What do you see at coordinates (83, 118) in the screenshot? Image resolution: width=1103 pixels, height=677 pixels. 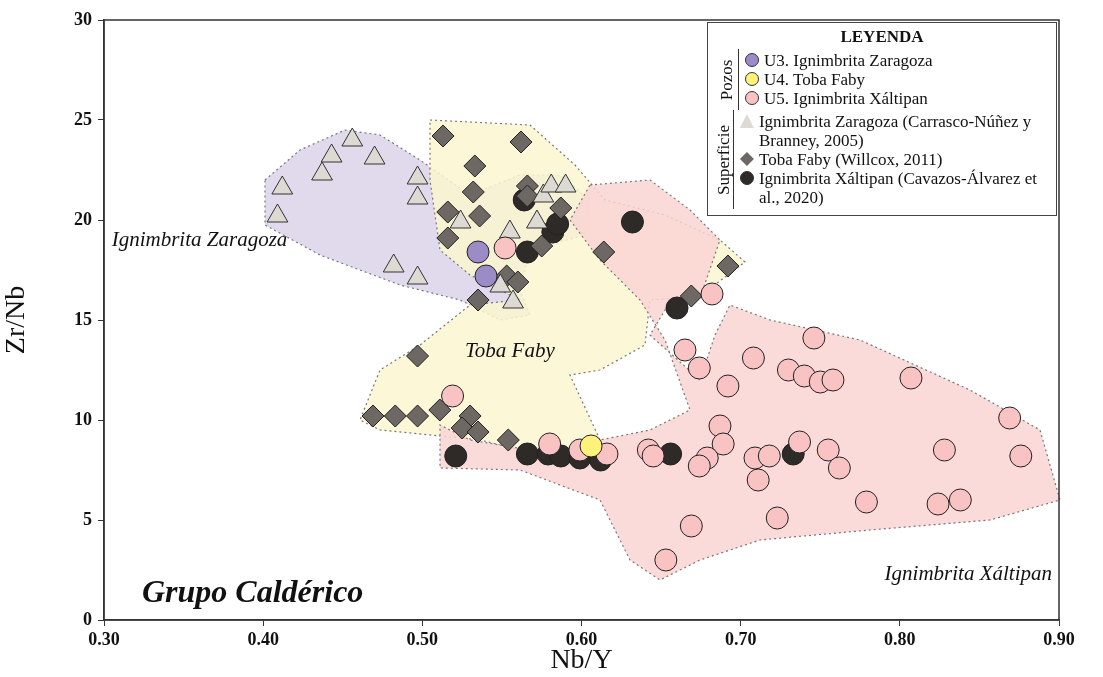 I see `y-tick-label: 25` at bounding box center [83, 118].